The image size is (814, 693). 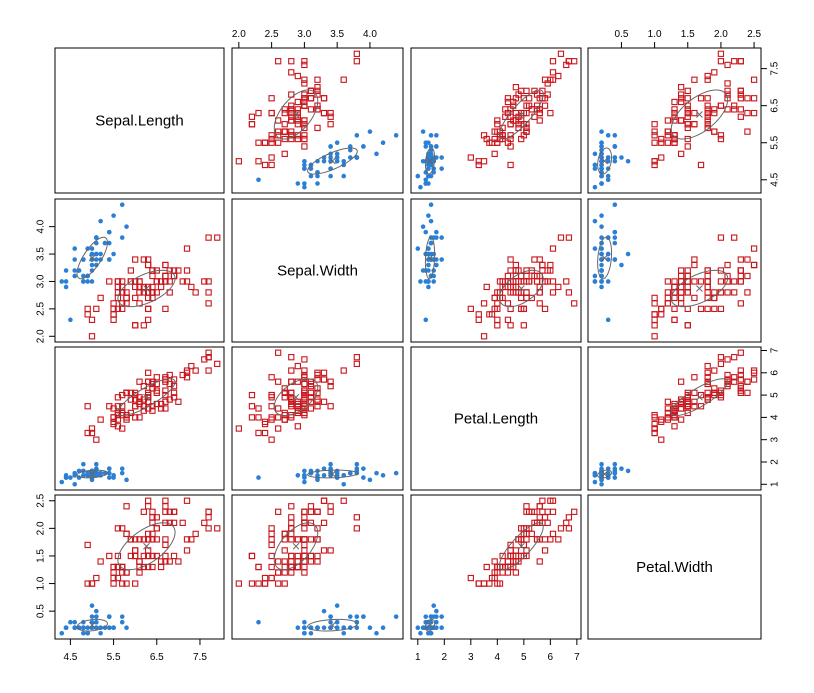 What do you see at coordinates (496, 120) in the screenshot?
I see `panel-sepal-length-vs-petal-length` at bounding box center [496, 120].